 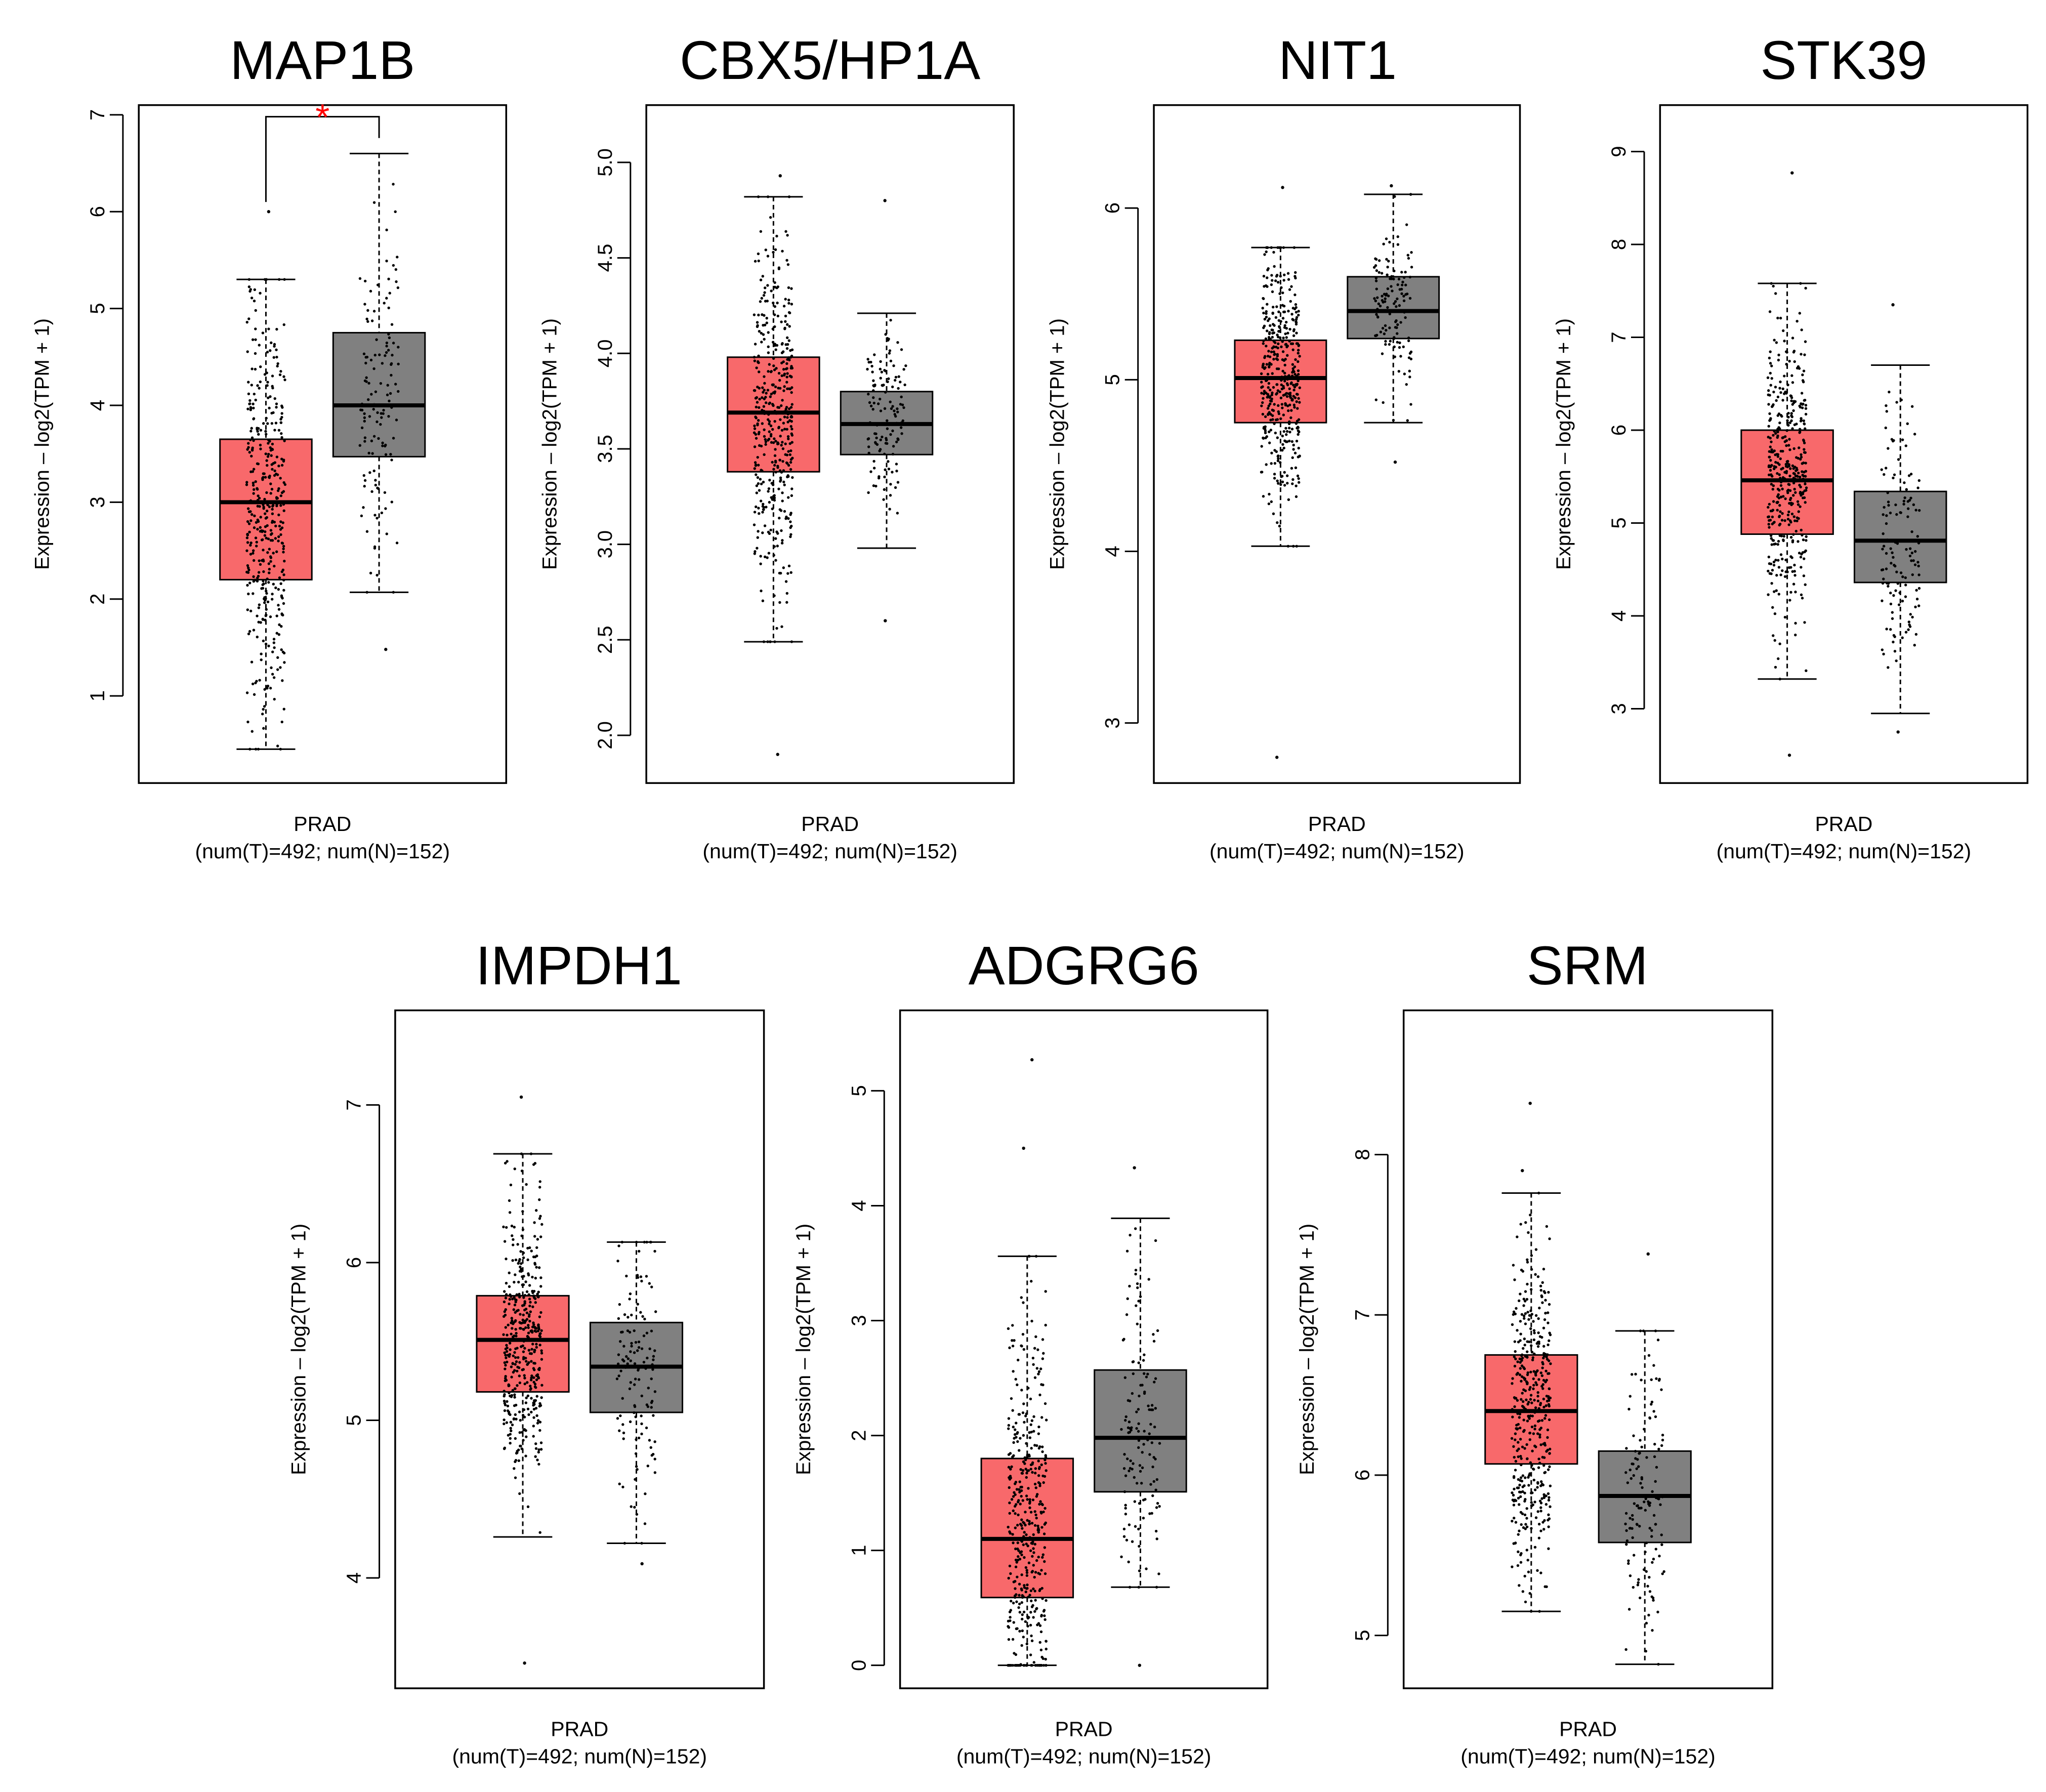 What do you see at coordinates (322, 60) in the screenshot?
I see `chart-title: MAP1B` at bounding box center [322, 60].